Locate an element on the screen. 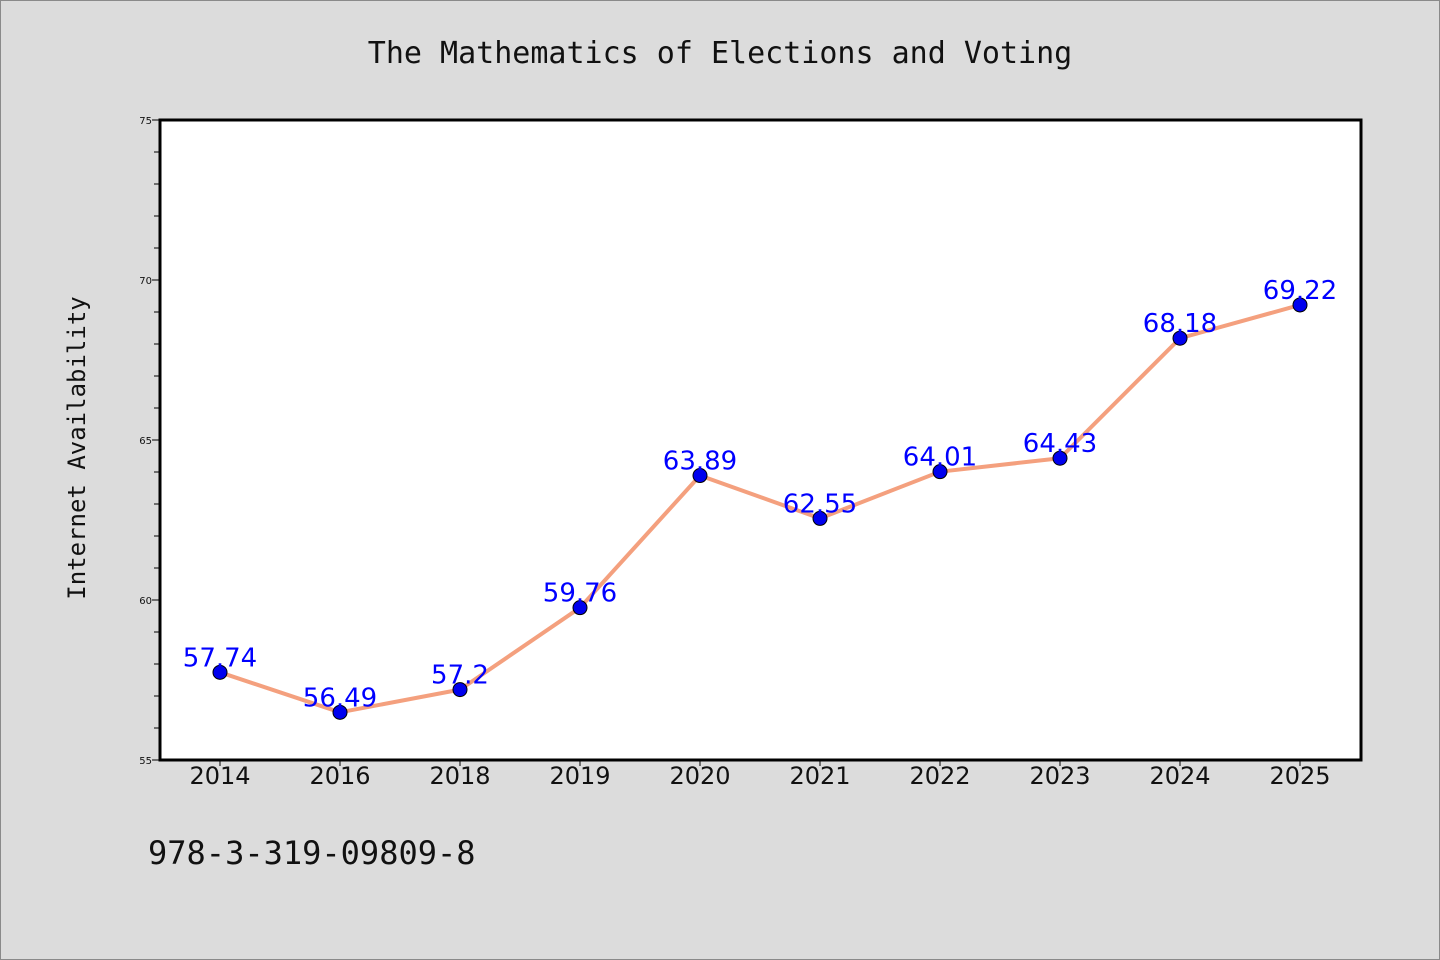 Image resolution: width=1440 pixels, height=960 pixels. x-tick-label: 2016 is located at coordinates (339, 776).